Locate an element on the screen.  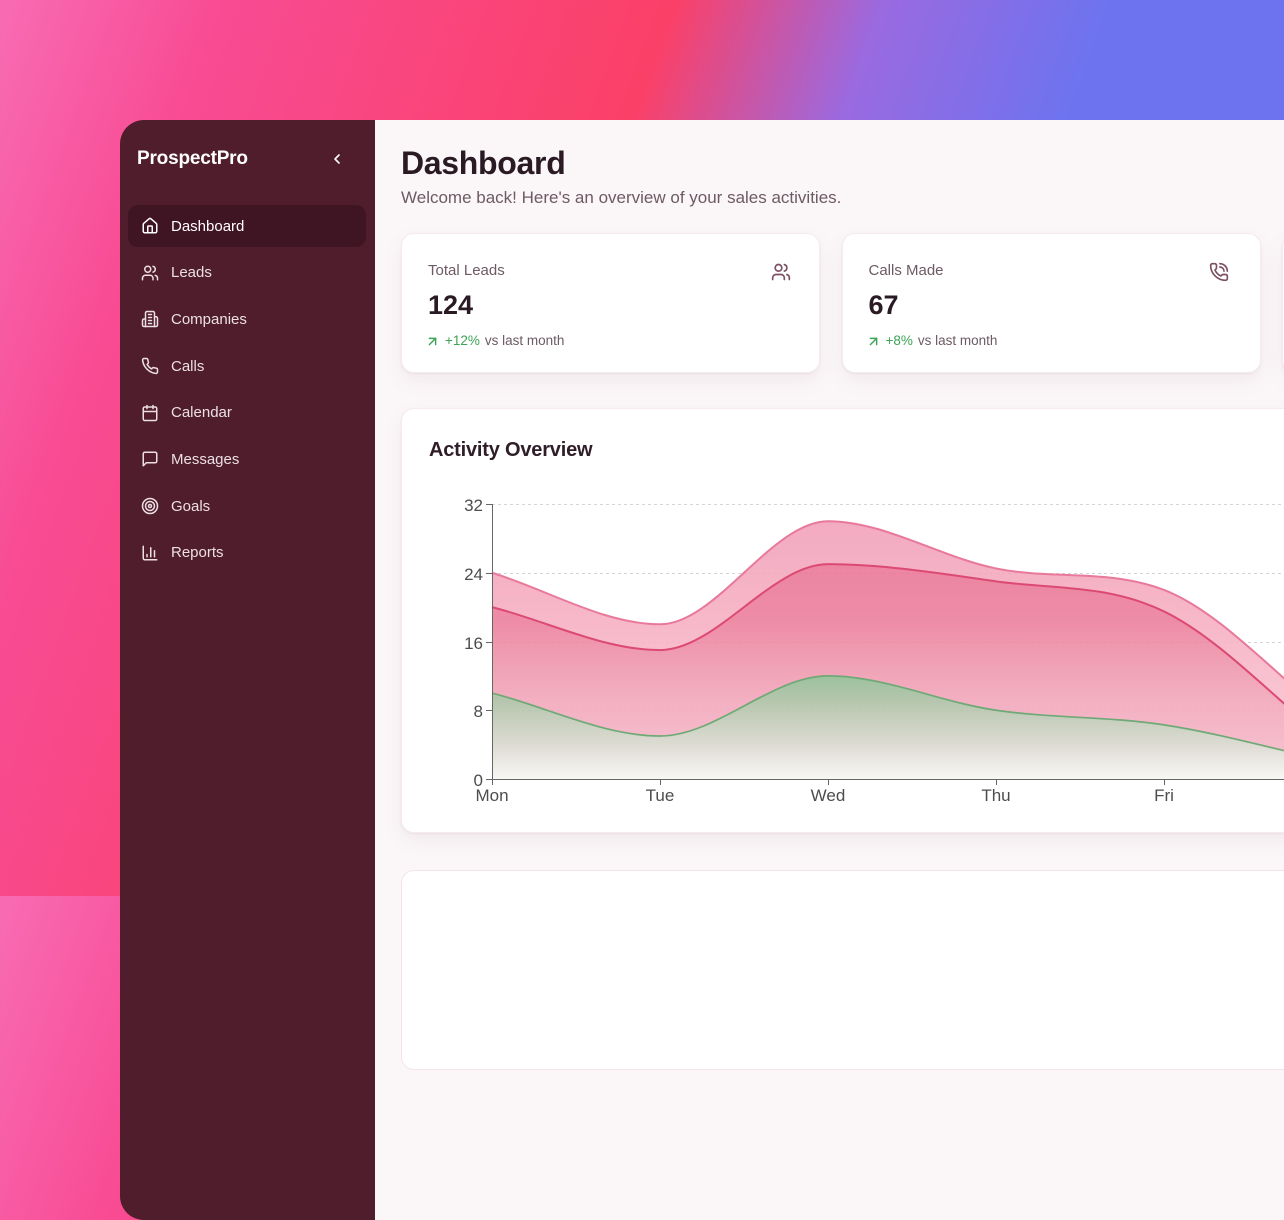
svg-text: 24 is located at coordinates (473, 574).